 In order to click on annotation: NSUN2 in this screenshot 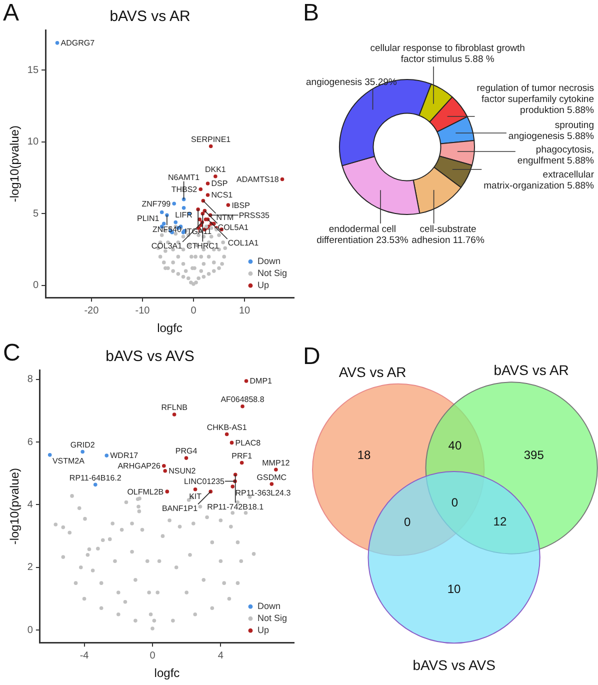, I will do `click(182, 471)`.